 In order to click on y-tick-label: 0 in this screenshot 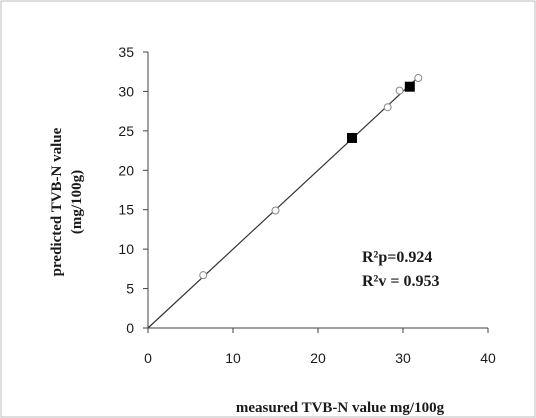, I will do `click(130, 328)`.